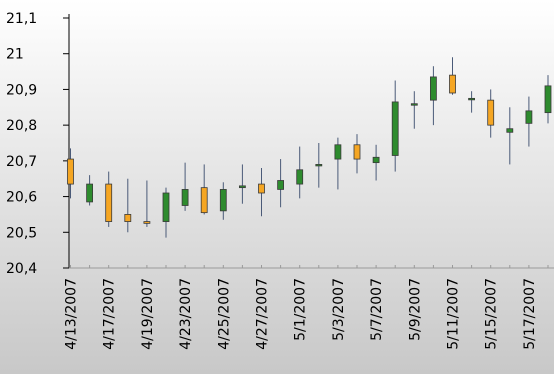 Image resolution: width=554 pixels, height=379 pixels. What do you see at coordinates (263, 314) in the screenshot?
I see `x-tick-label: 4/27/2007` at bounding box center [263, 314].